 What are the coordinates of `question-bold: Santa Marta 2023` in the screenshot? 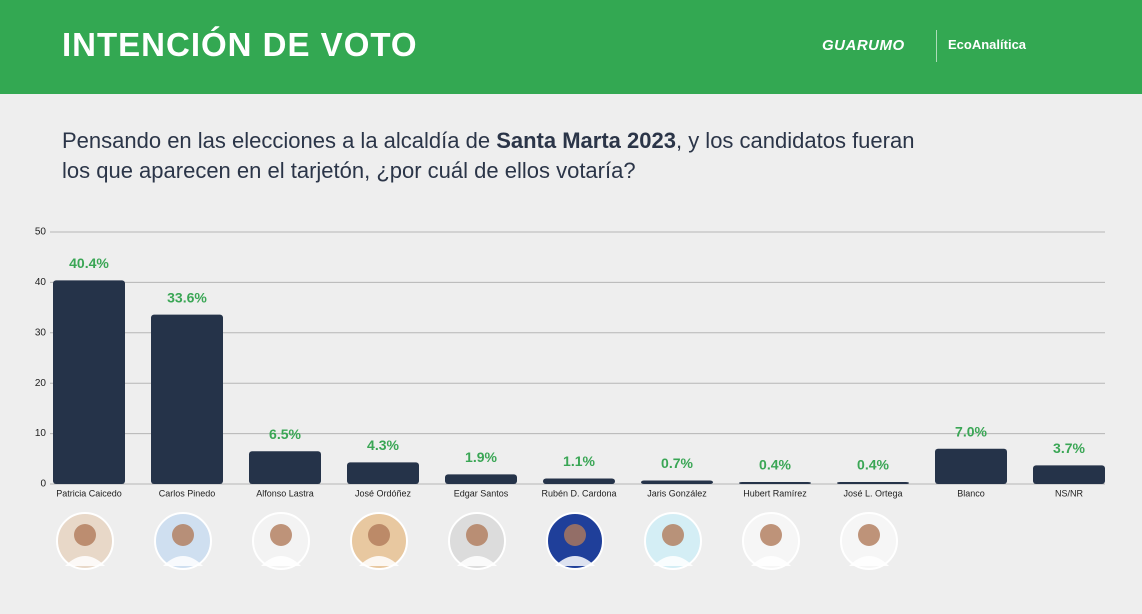 It's located at (586, 140).